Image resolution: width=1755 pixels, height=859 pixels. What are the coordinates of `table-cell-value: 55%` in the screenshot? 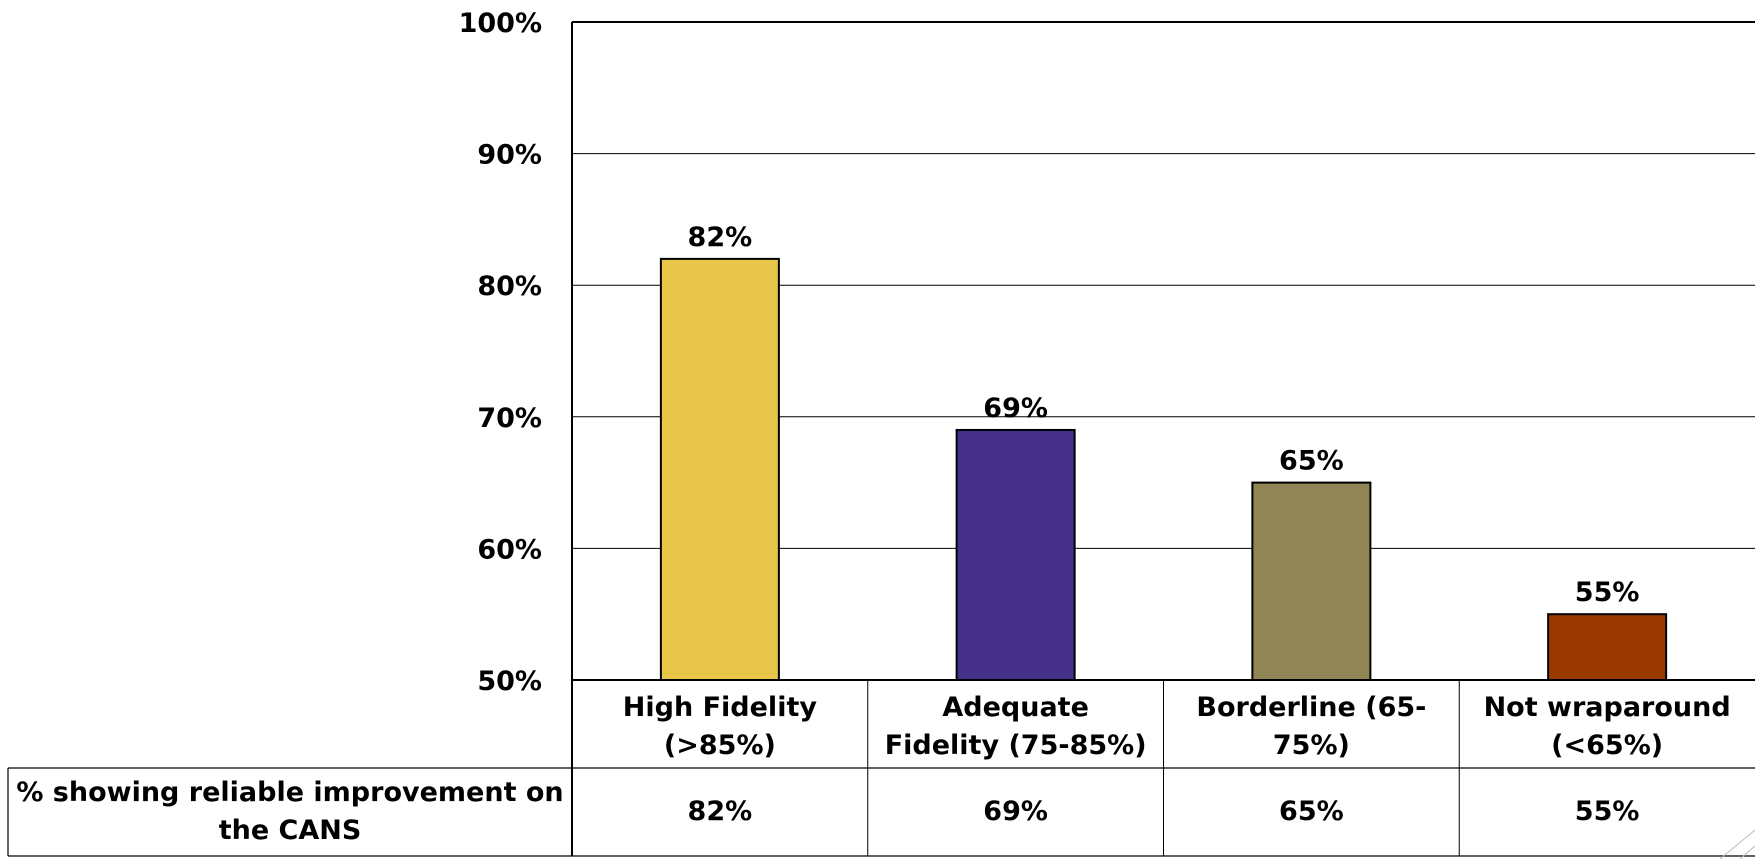 It's located at (1607, 811).